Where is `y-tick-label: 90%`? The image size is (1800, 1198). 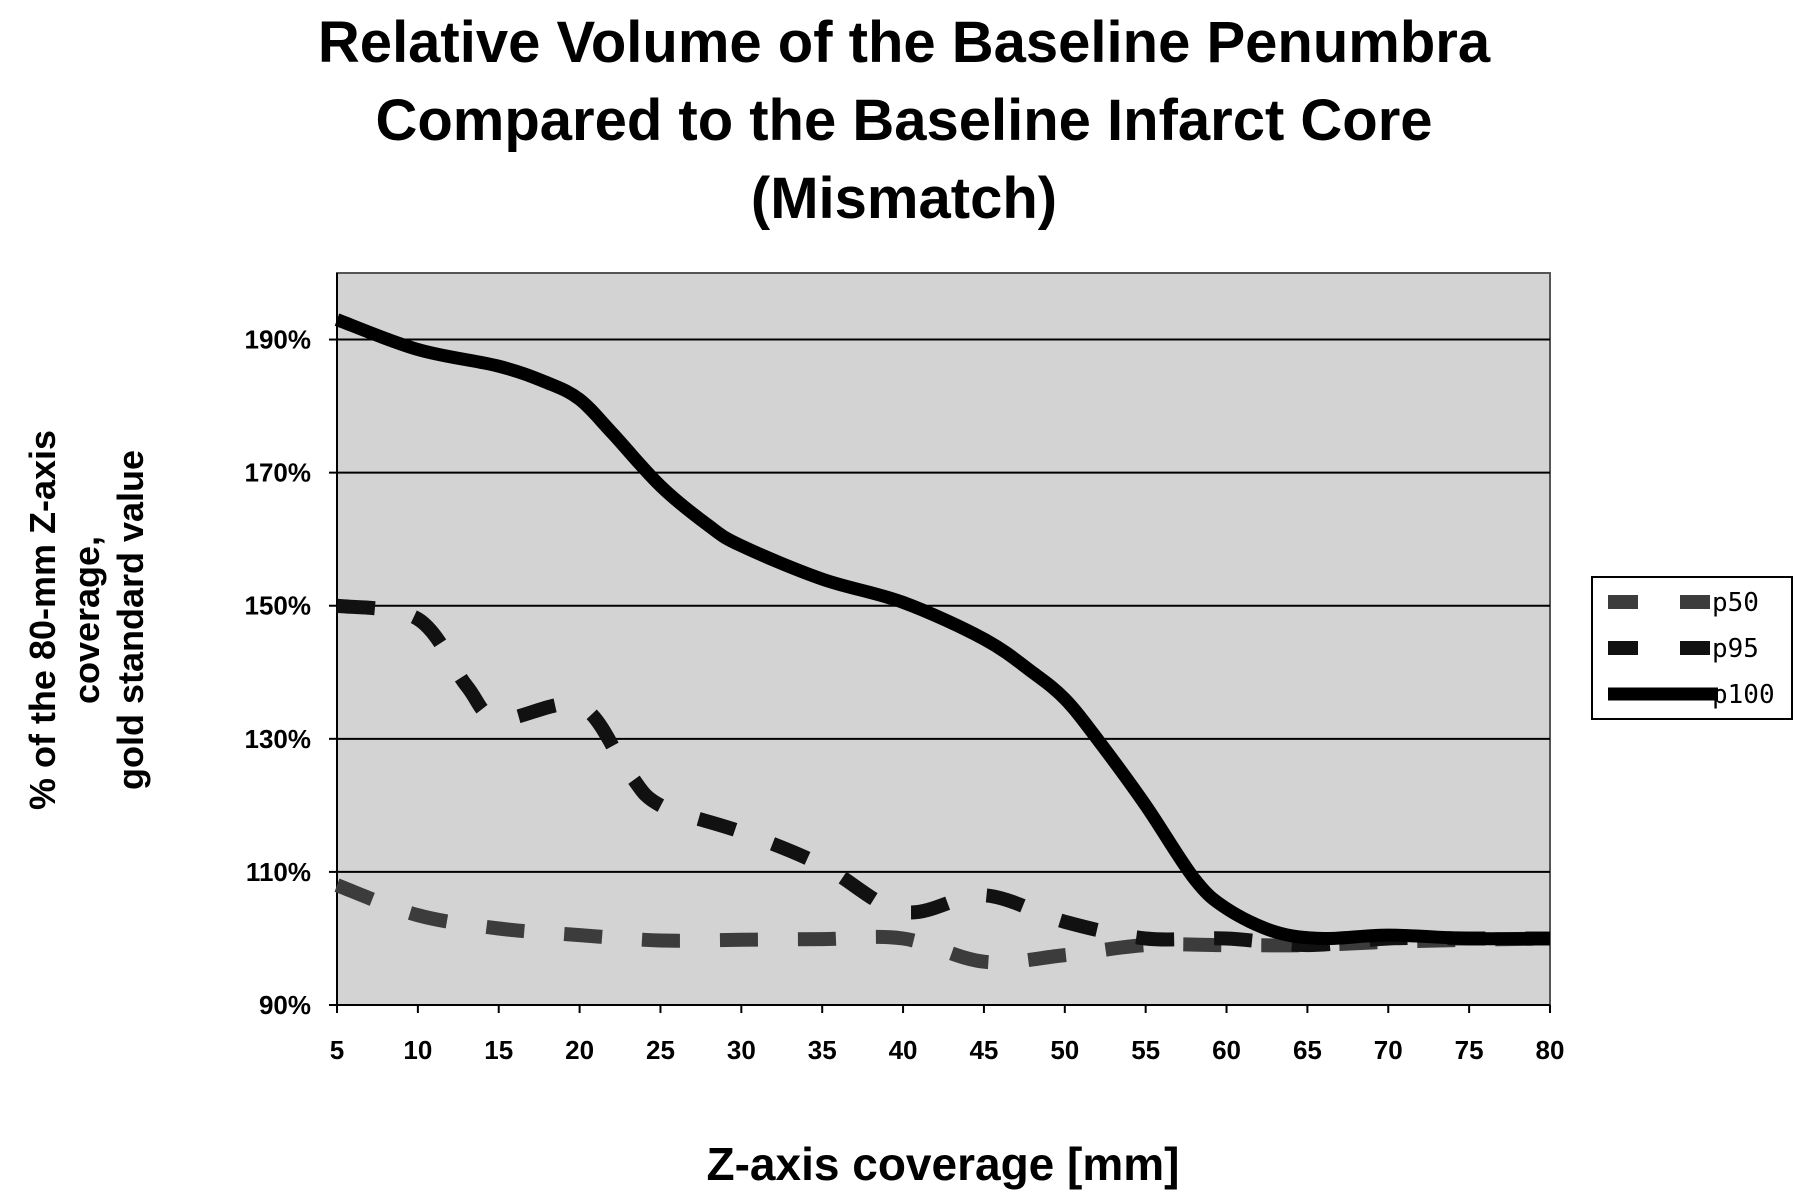
y-tick-label: 90% is located at coordinates (285, 1005).